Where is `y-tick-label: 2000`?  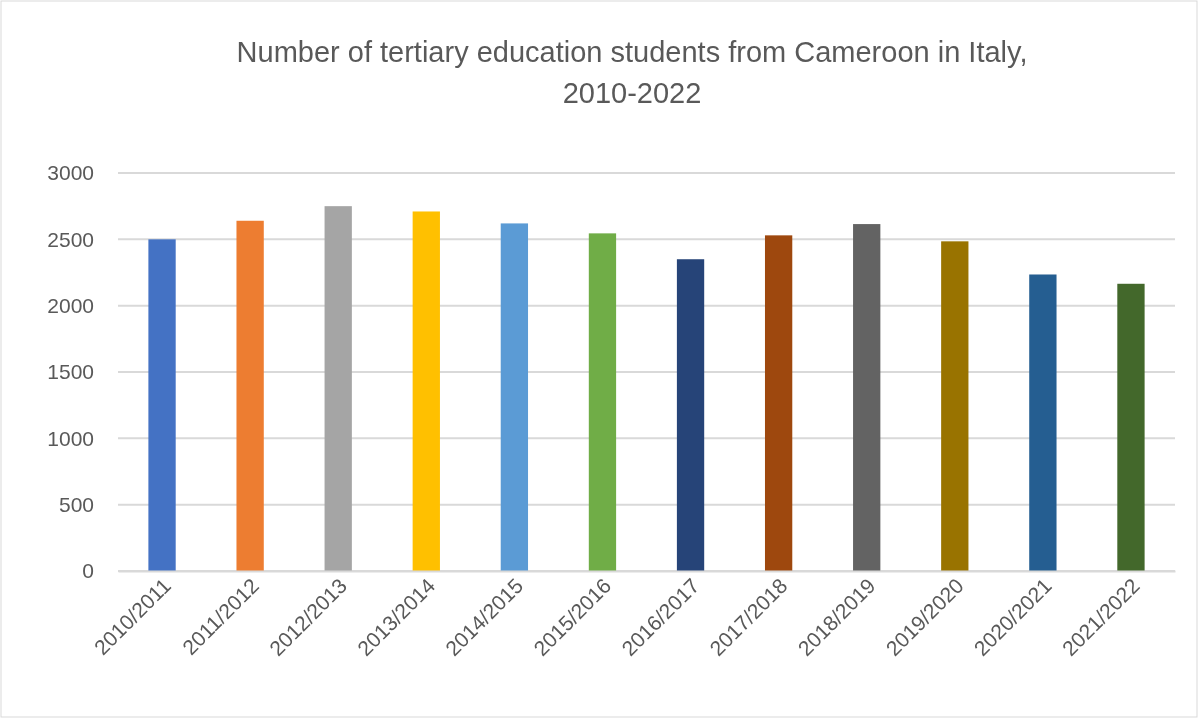 y-tick-label: 2000 is located at coordinates (70, 305).